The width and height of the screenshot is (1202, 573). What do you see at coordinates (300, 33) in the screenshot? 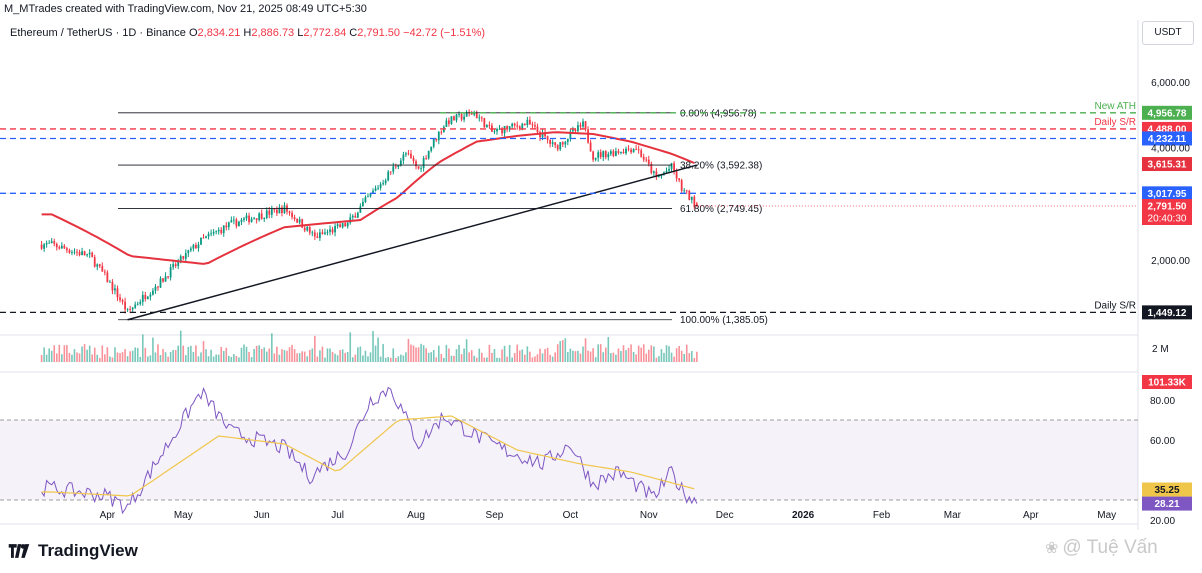
I see `low-label: L` at bounding box center [300, 33].